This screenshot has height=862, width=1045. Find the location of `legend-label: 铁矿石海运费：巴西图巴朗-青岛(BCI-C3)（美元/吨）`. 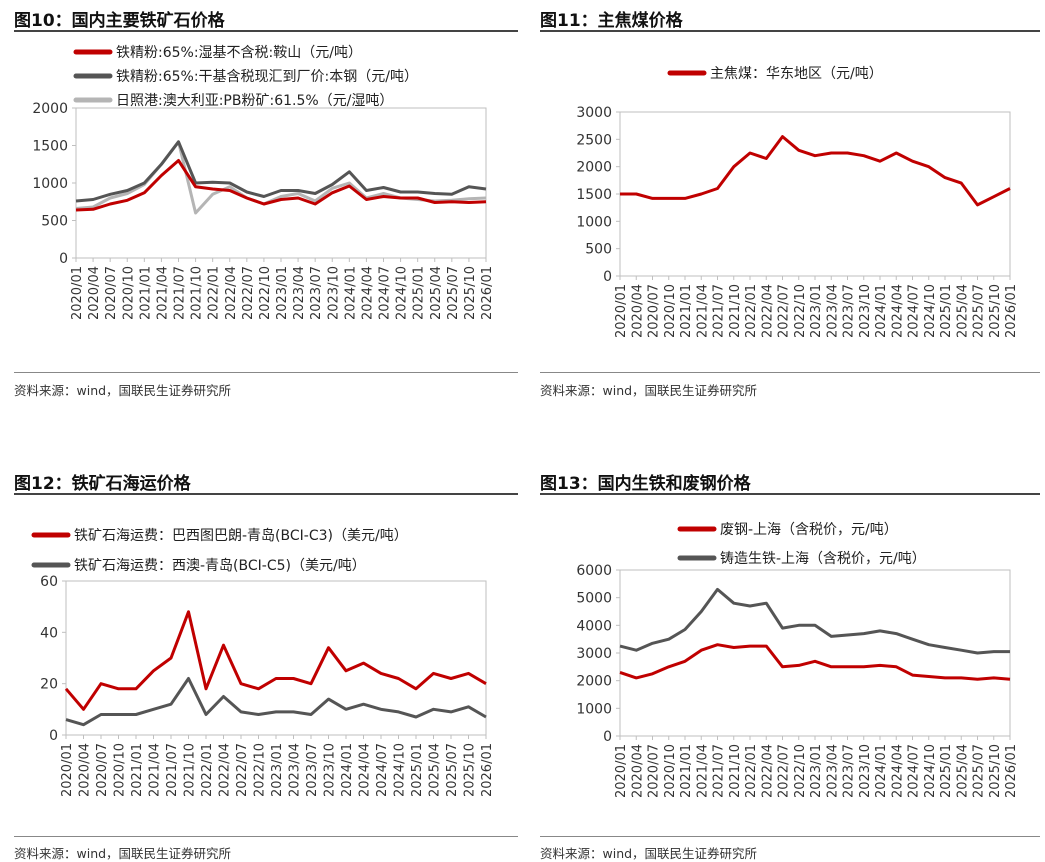

legend-label: 铁矿石海运费：巴西图巴朗-青岛(BCI-C3)（美元/吨） is located at coordinates (241, 536).